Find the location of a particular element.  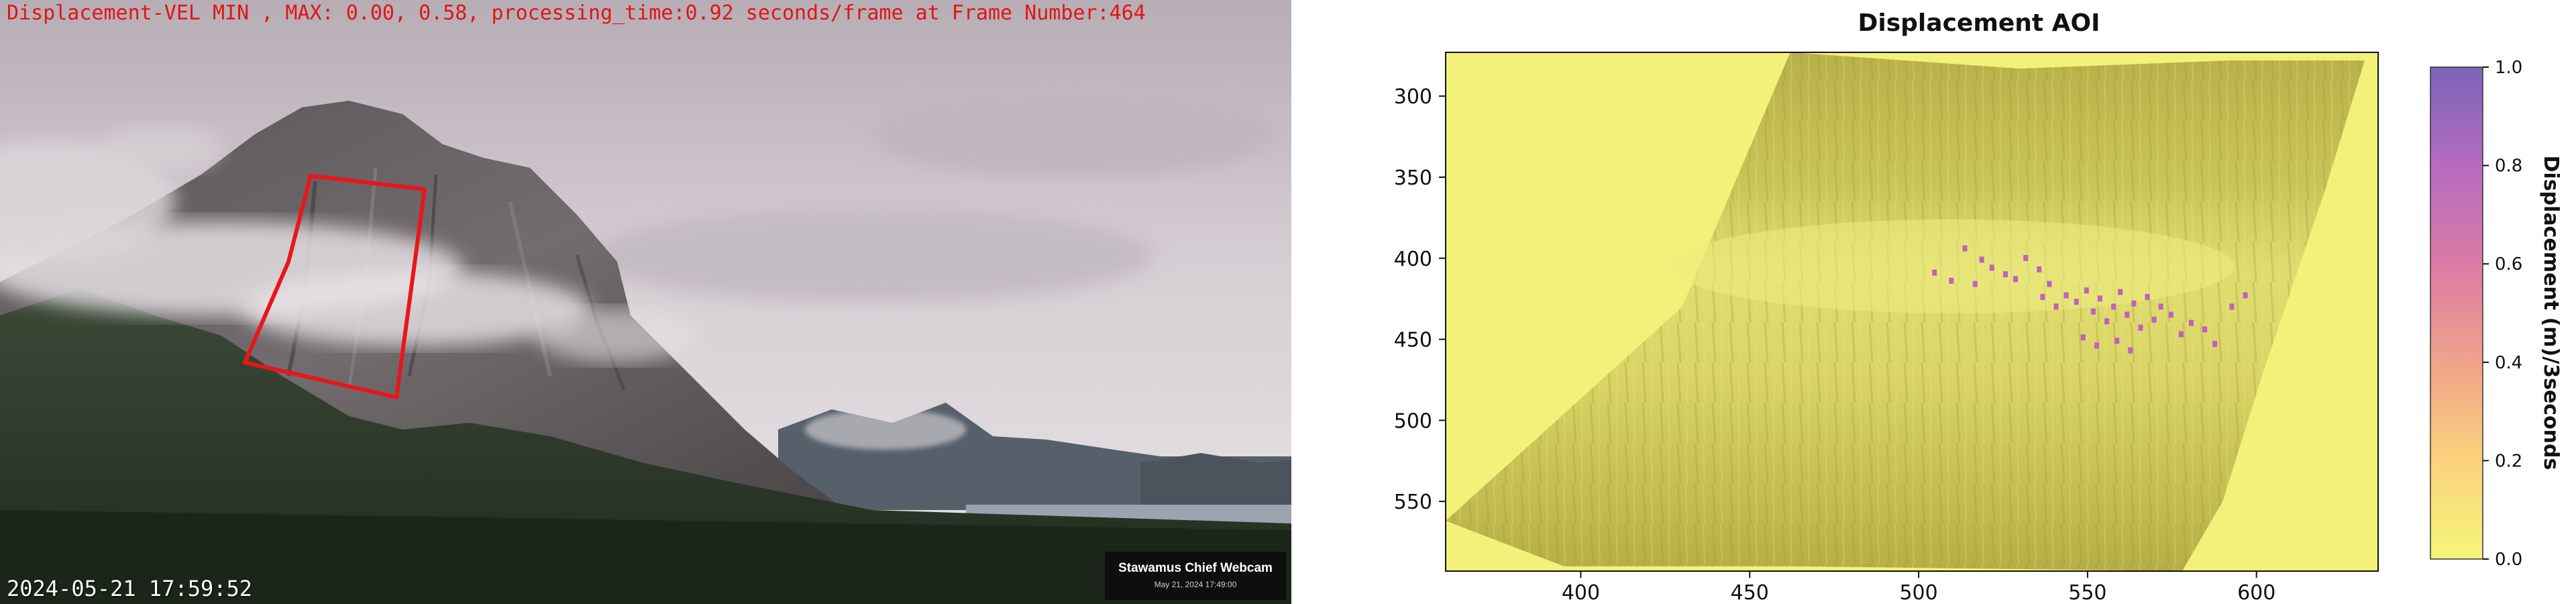

y-tick-label: 350 is located at coordinates (1413, 178).